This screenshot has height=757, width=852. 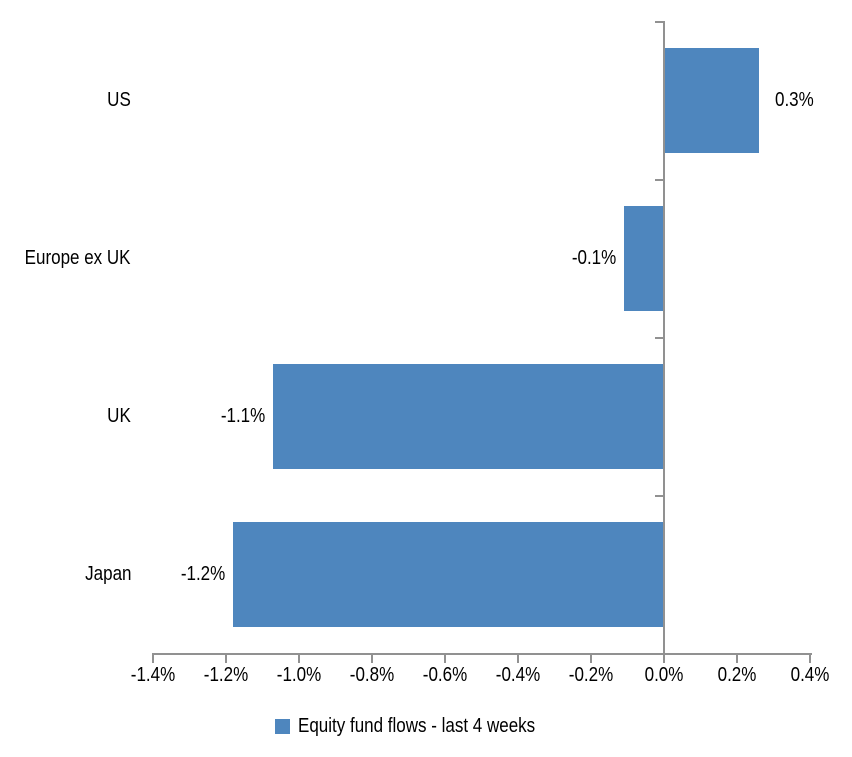 I want to click on bar-us, so click(x=711, y=100).